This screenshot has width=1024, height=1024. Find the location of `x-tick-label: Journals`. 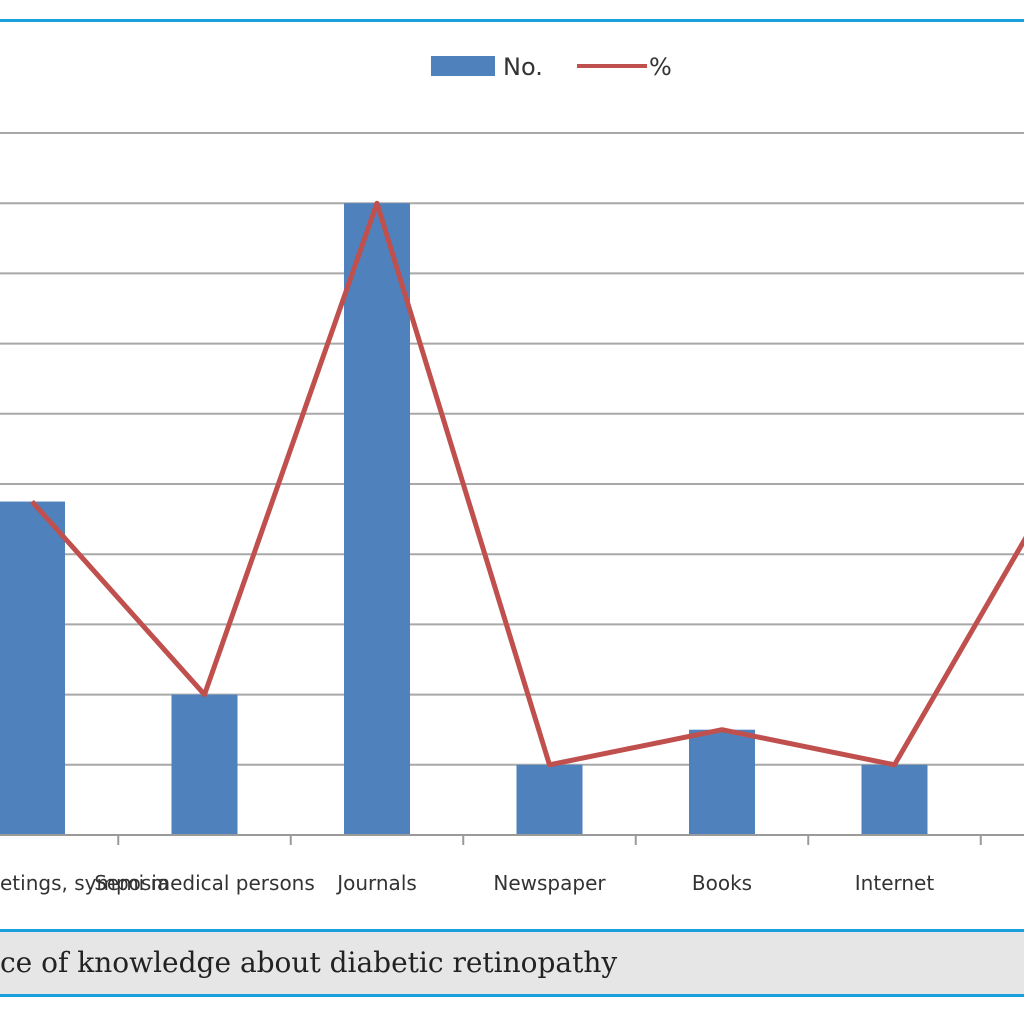

x-tick-label: Journals is located at coordinates (376, 883).